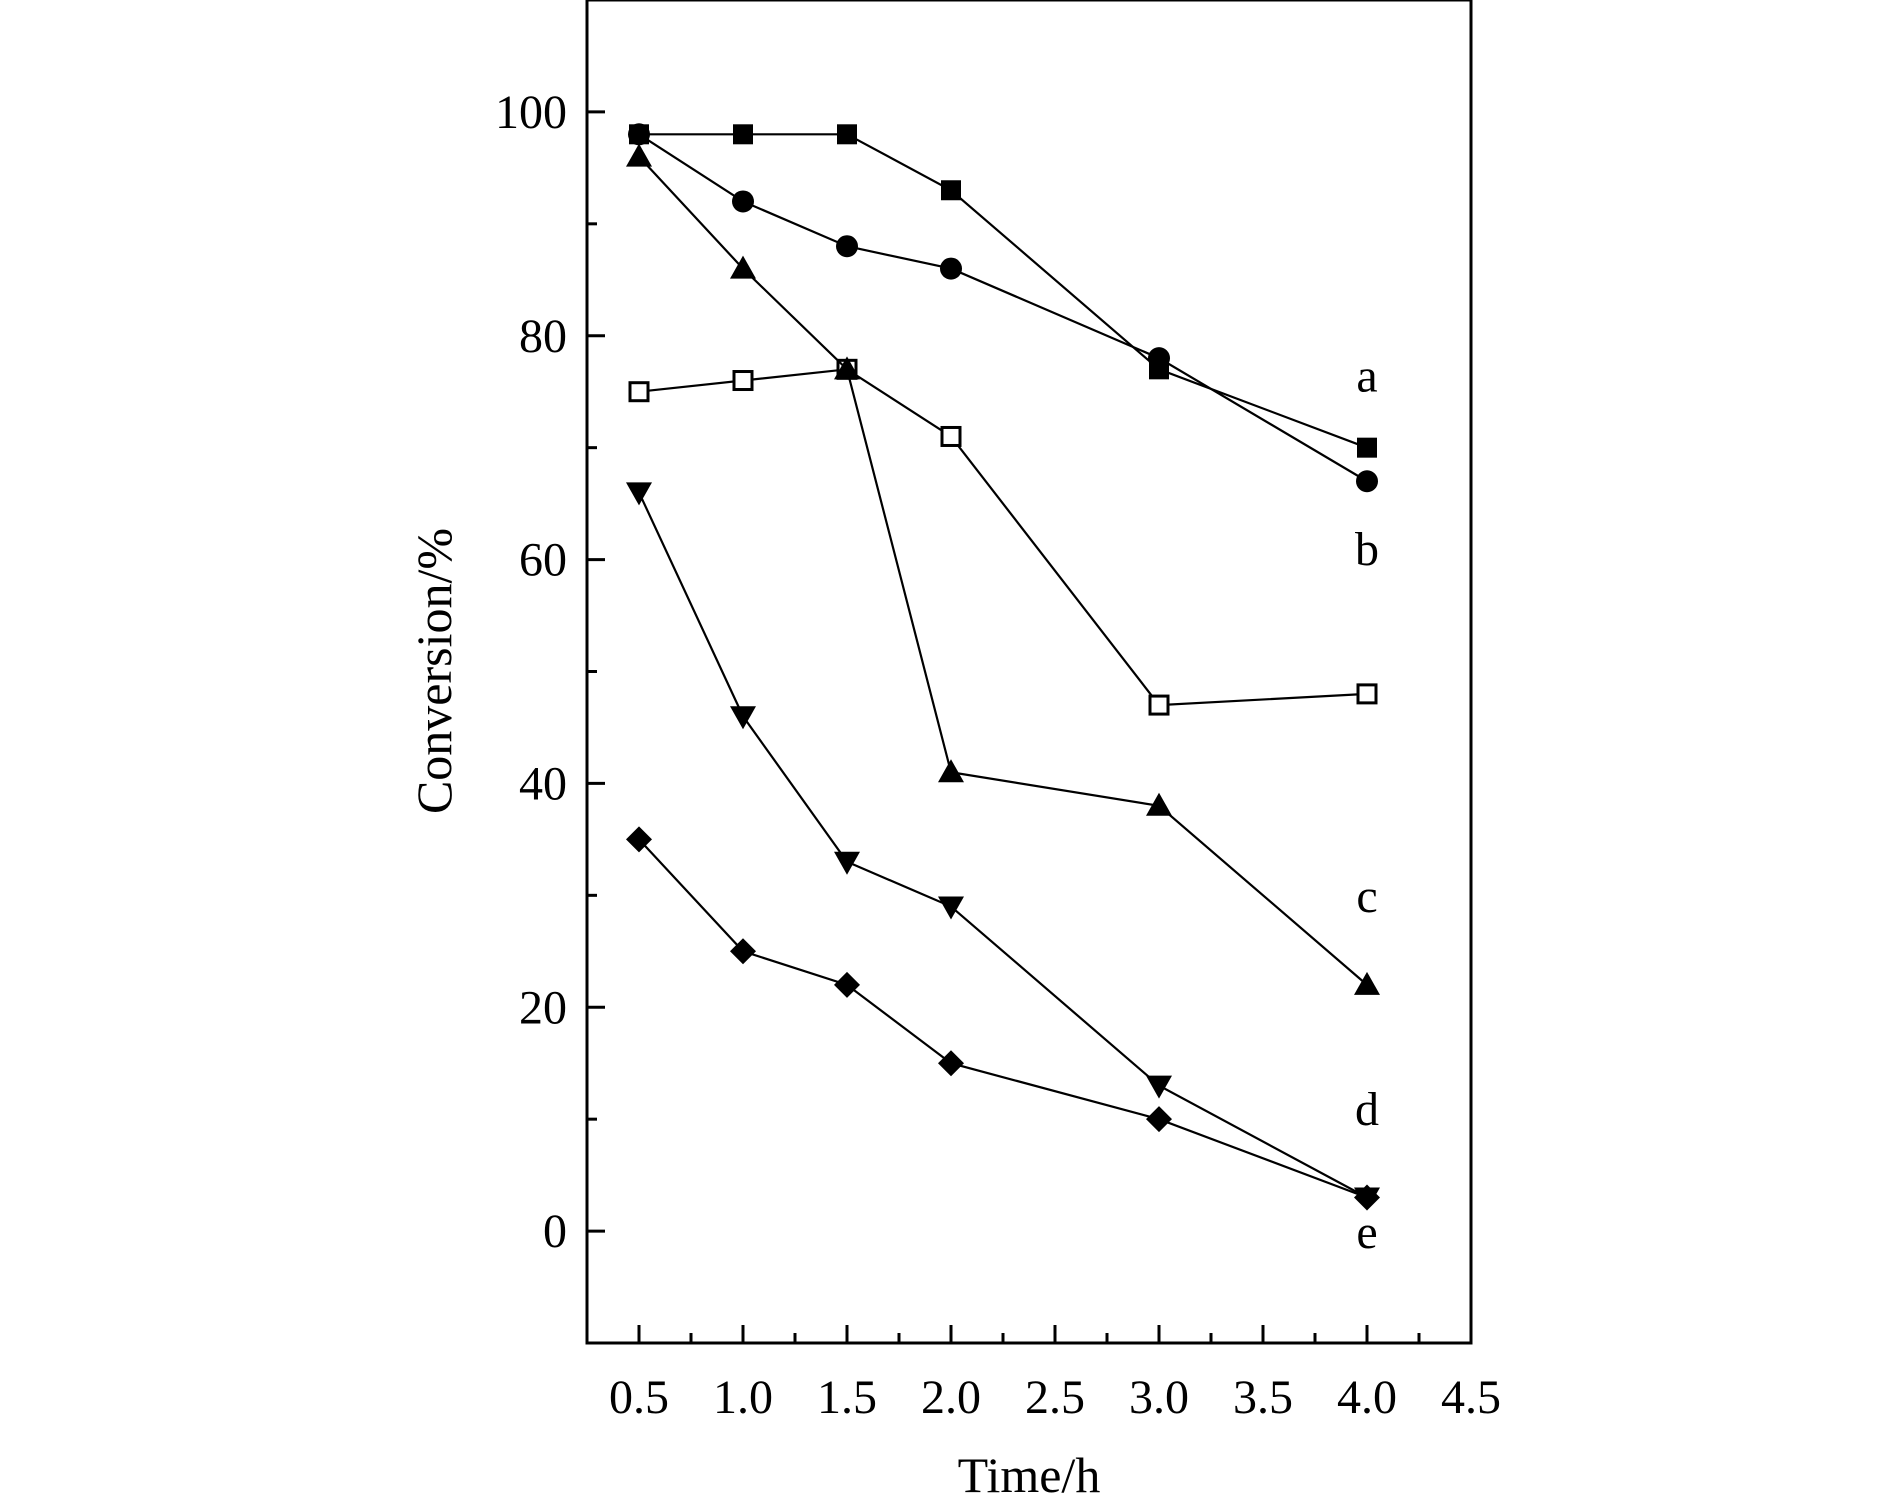  Describe the element at coordinates (1159, 1397) in the screenshot. I see `x-tick-label: 3.0` at that location.